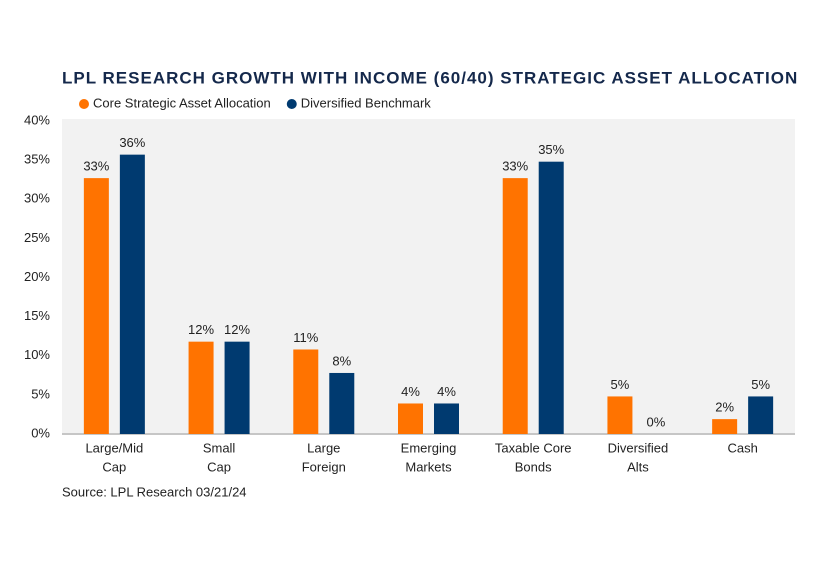  I want to click on legend-label: Diversified Benchmark, so click(366, 102).